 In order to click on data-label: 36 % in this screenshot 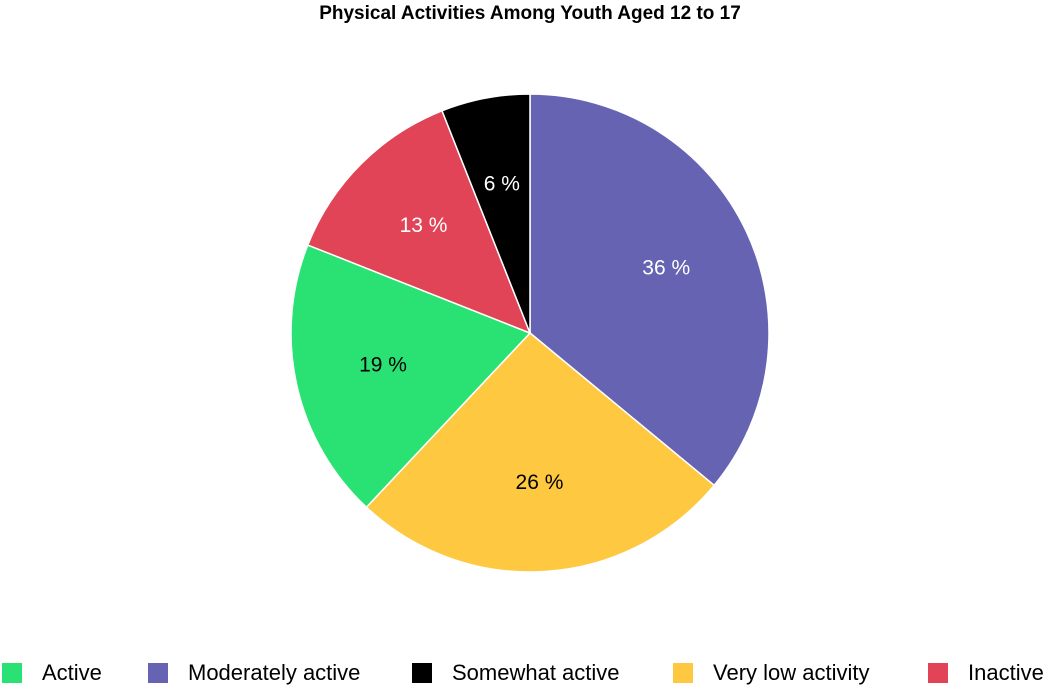, I will do `click(666, 267)`.